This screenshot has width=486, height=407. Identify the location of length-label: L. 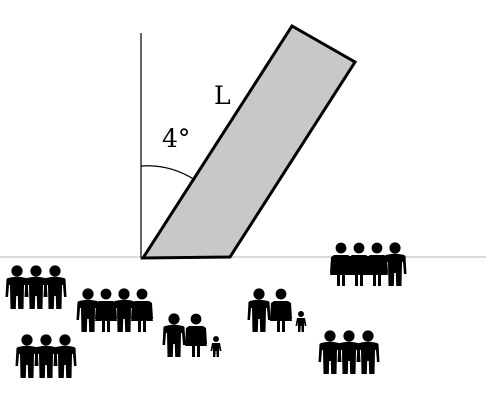
(222, 95).